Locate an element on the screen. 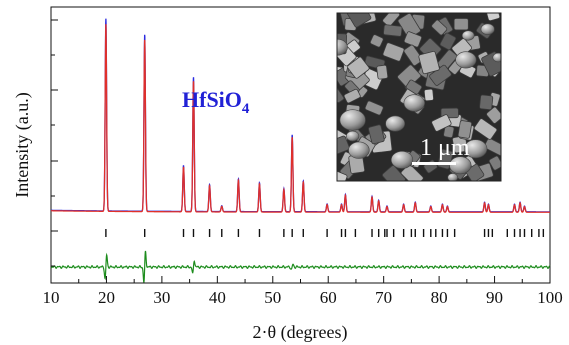  y-axis-ticks is located at coordinates (54, 143).